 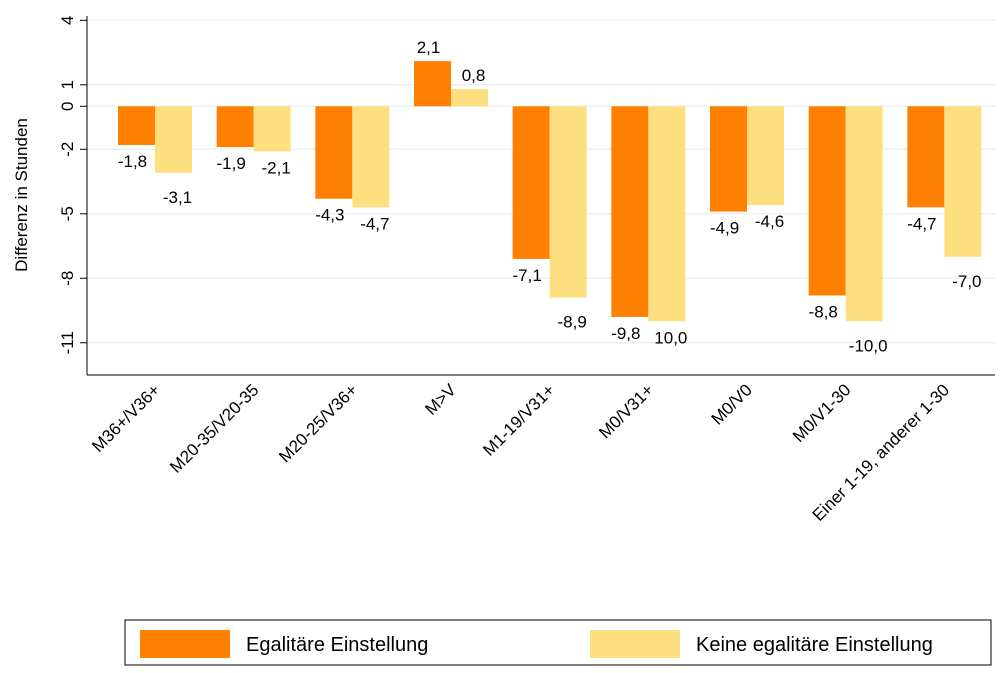 I want to click on x-tick-label: M0/V0, so click(x=732, y=404).